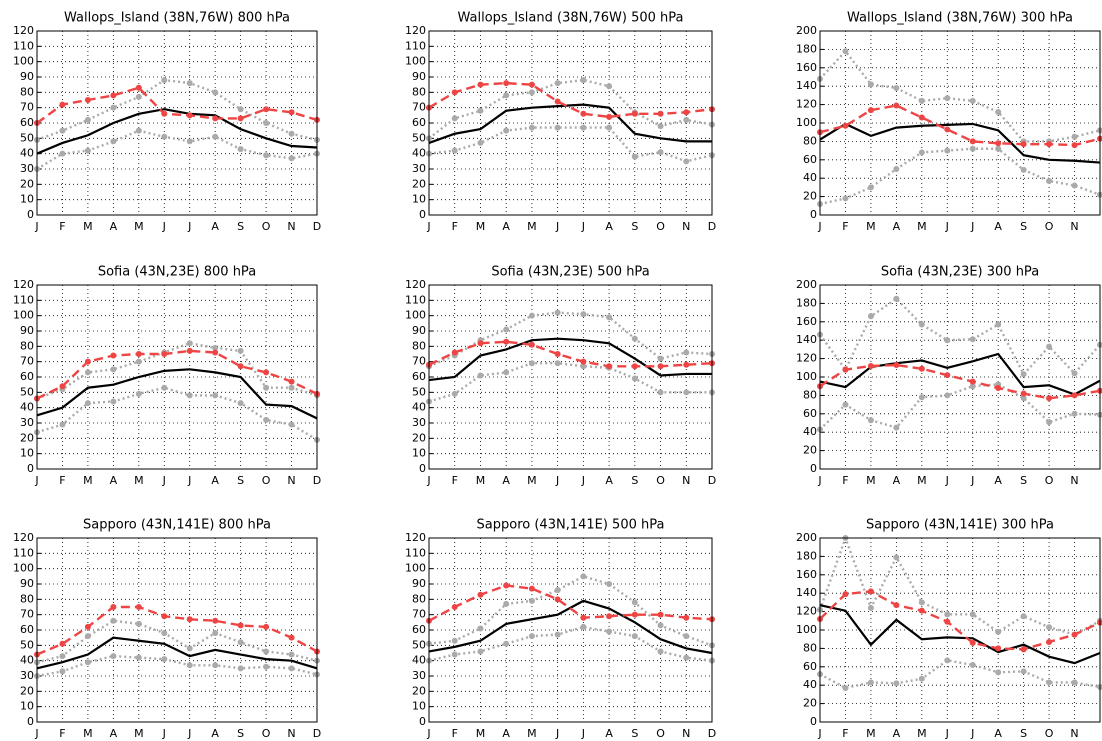 This screenshot has width=1102, height=741. What do you see at coordinates (960, 525) in the screenshot?
I see `chart-title: Sapporo (43N,141E) 300 hPa` at bounding box center [960, 525].